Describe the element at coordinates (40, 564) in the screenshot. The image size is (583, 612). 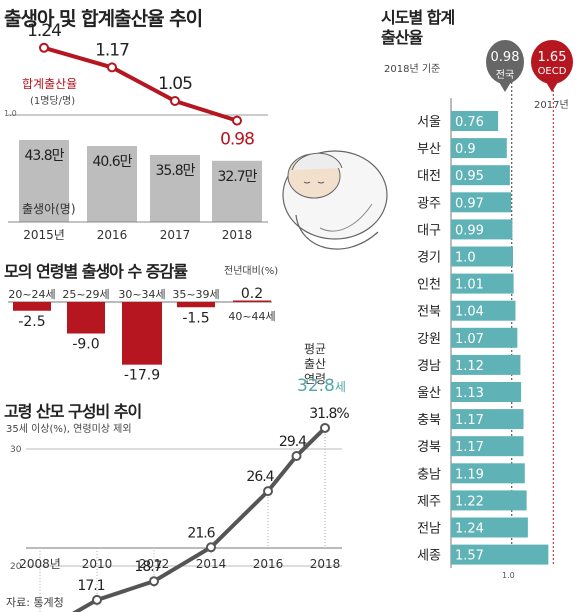
I see `older-x-tick: 2008년` at that location.